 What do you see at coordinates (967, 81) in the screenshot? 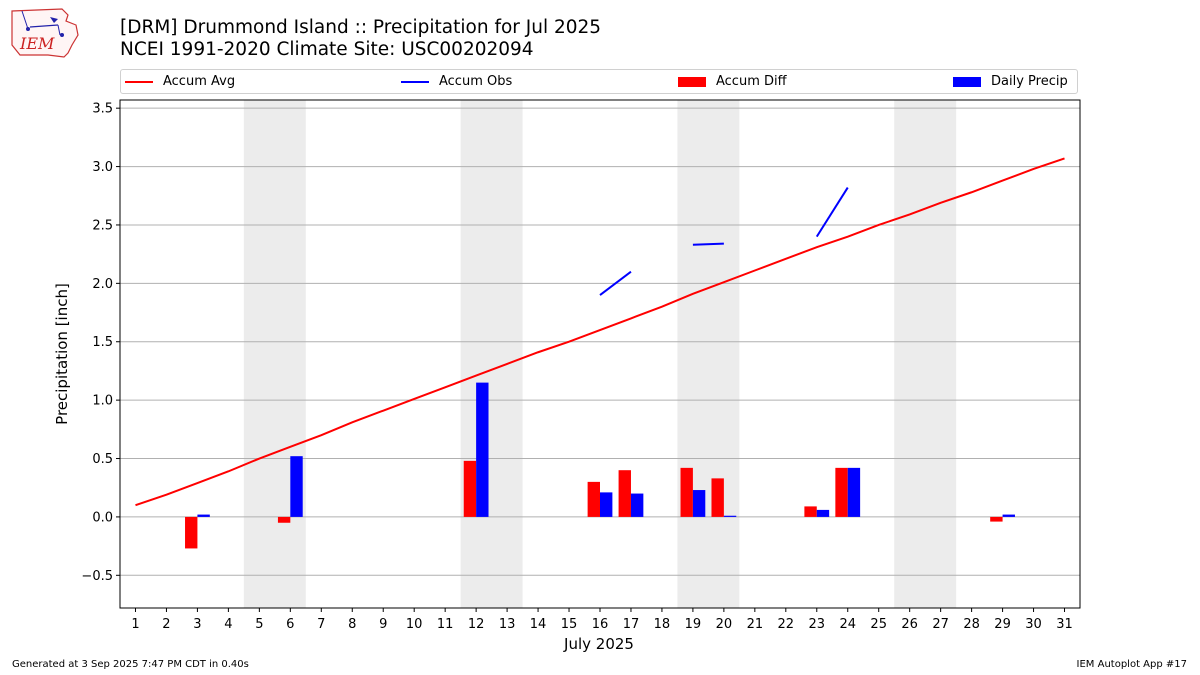
I see `legend-swatch-daily-precip` at bounding box center [967, 81].